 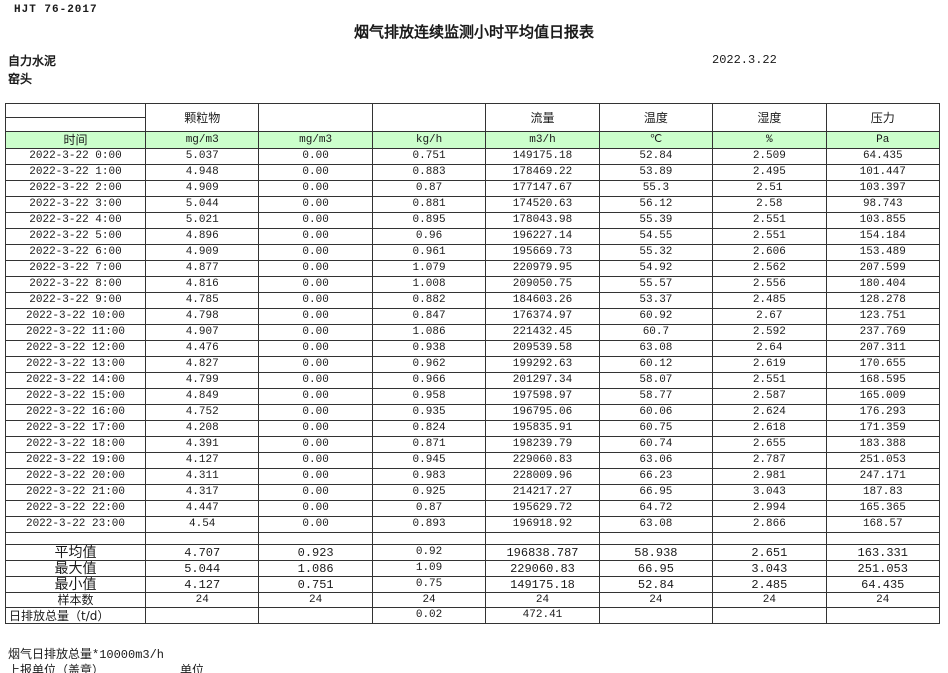 What do you see at coordinates (202, 348) in the screenshot?
I see `value-cell: 4.476` at bounding box center [202, 348].